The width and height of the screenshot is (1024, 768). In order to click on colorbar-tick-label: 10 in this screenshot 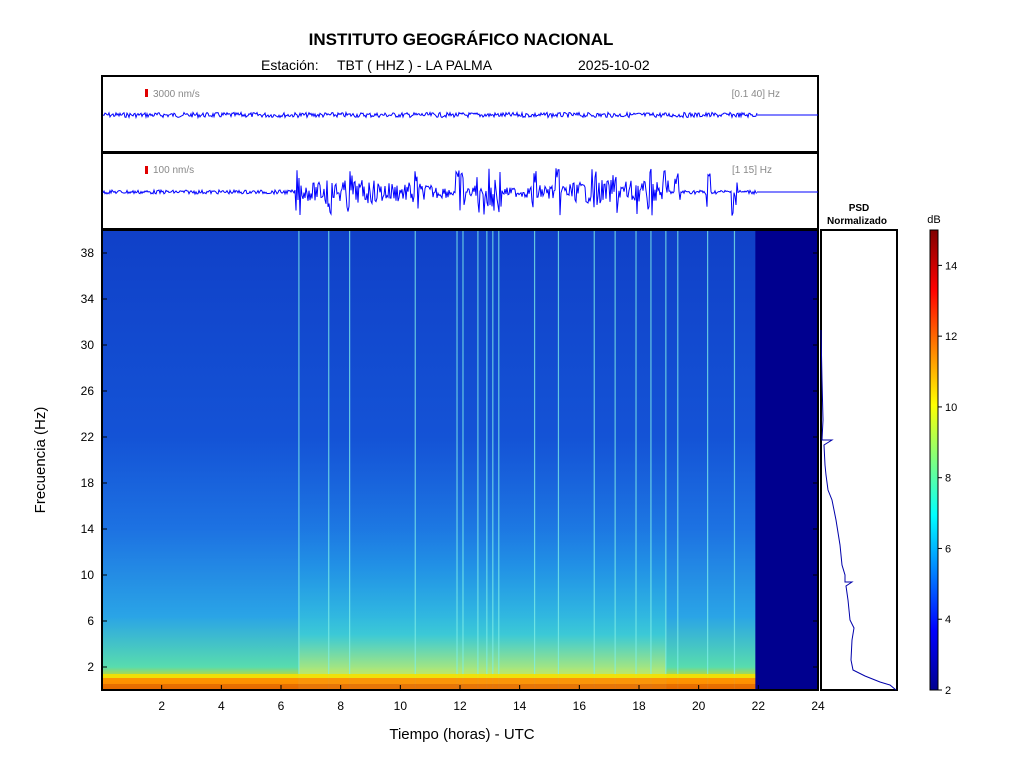, I will do `click(951, 408)`.